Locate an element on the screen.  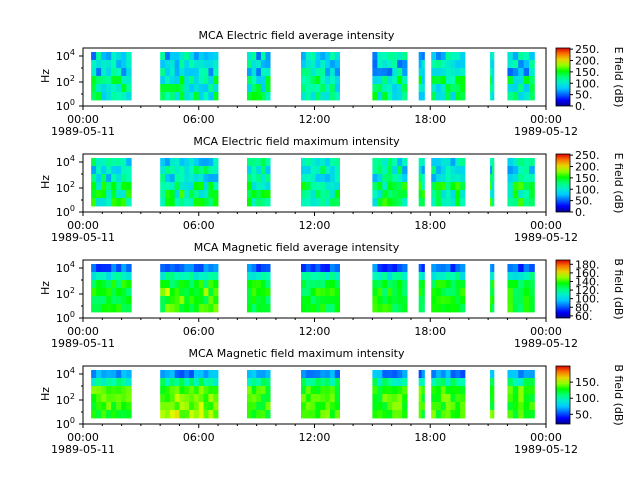
colorbar-tick-label: 0. is located at coordinates (580, 212).